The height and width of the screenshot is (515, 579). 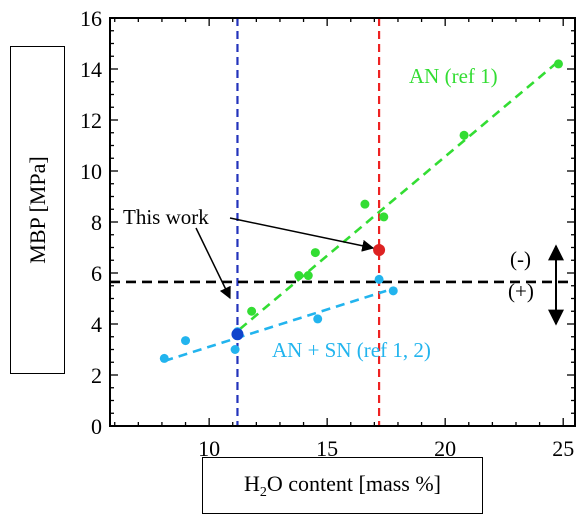 What do you see at coordinates (96, 426) in the screenshot?
I see `y-tick-label: 0` at bounding box center [96, 426].